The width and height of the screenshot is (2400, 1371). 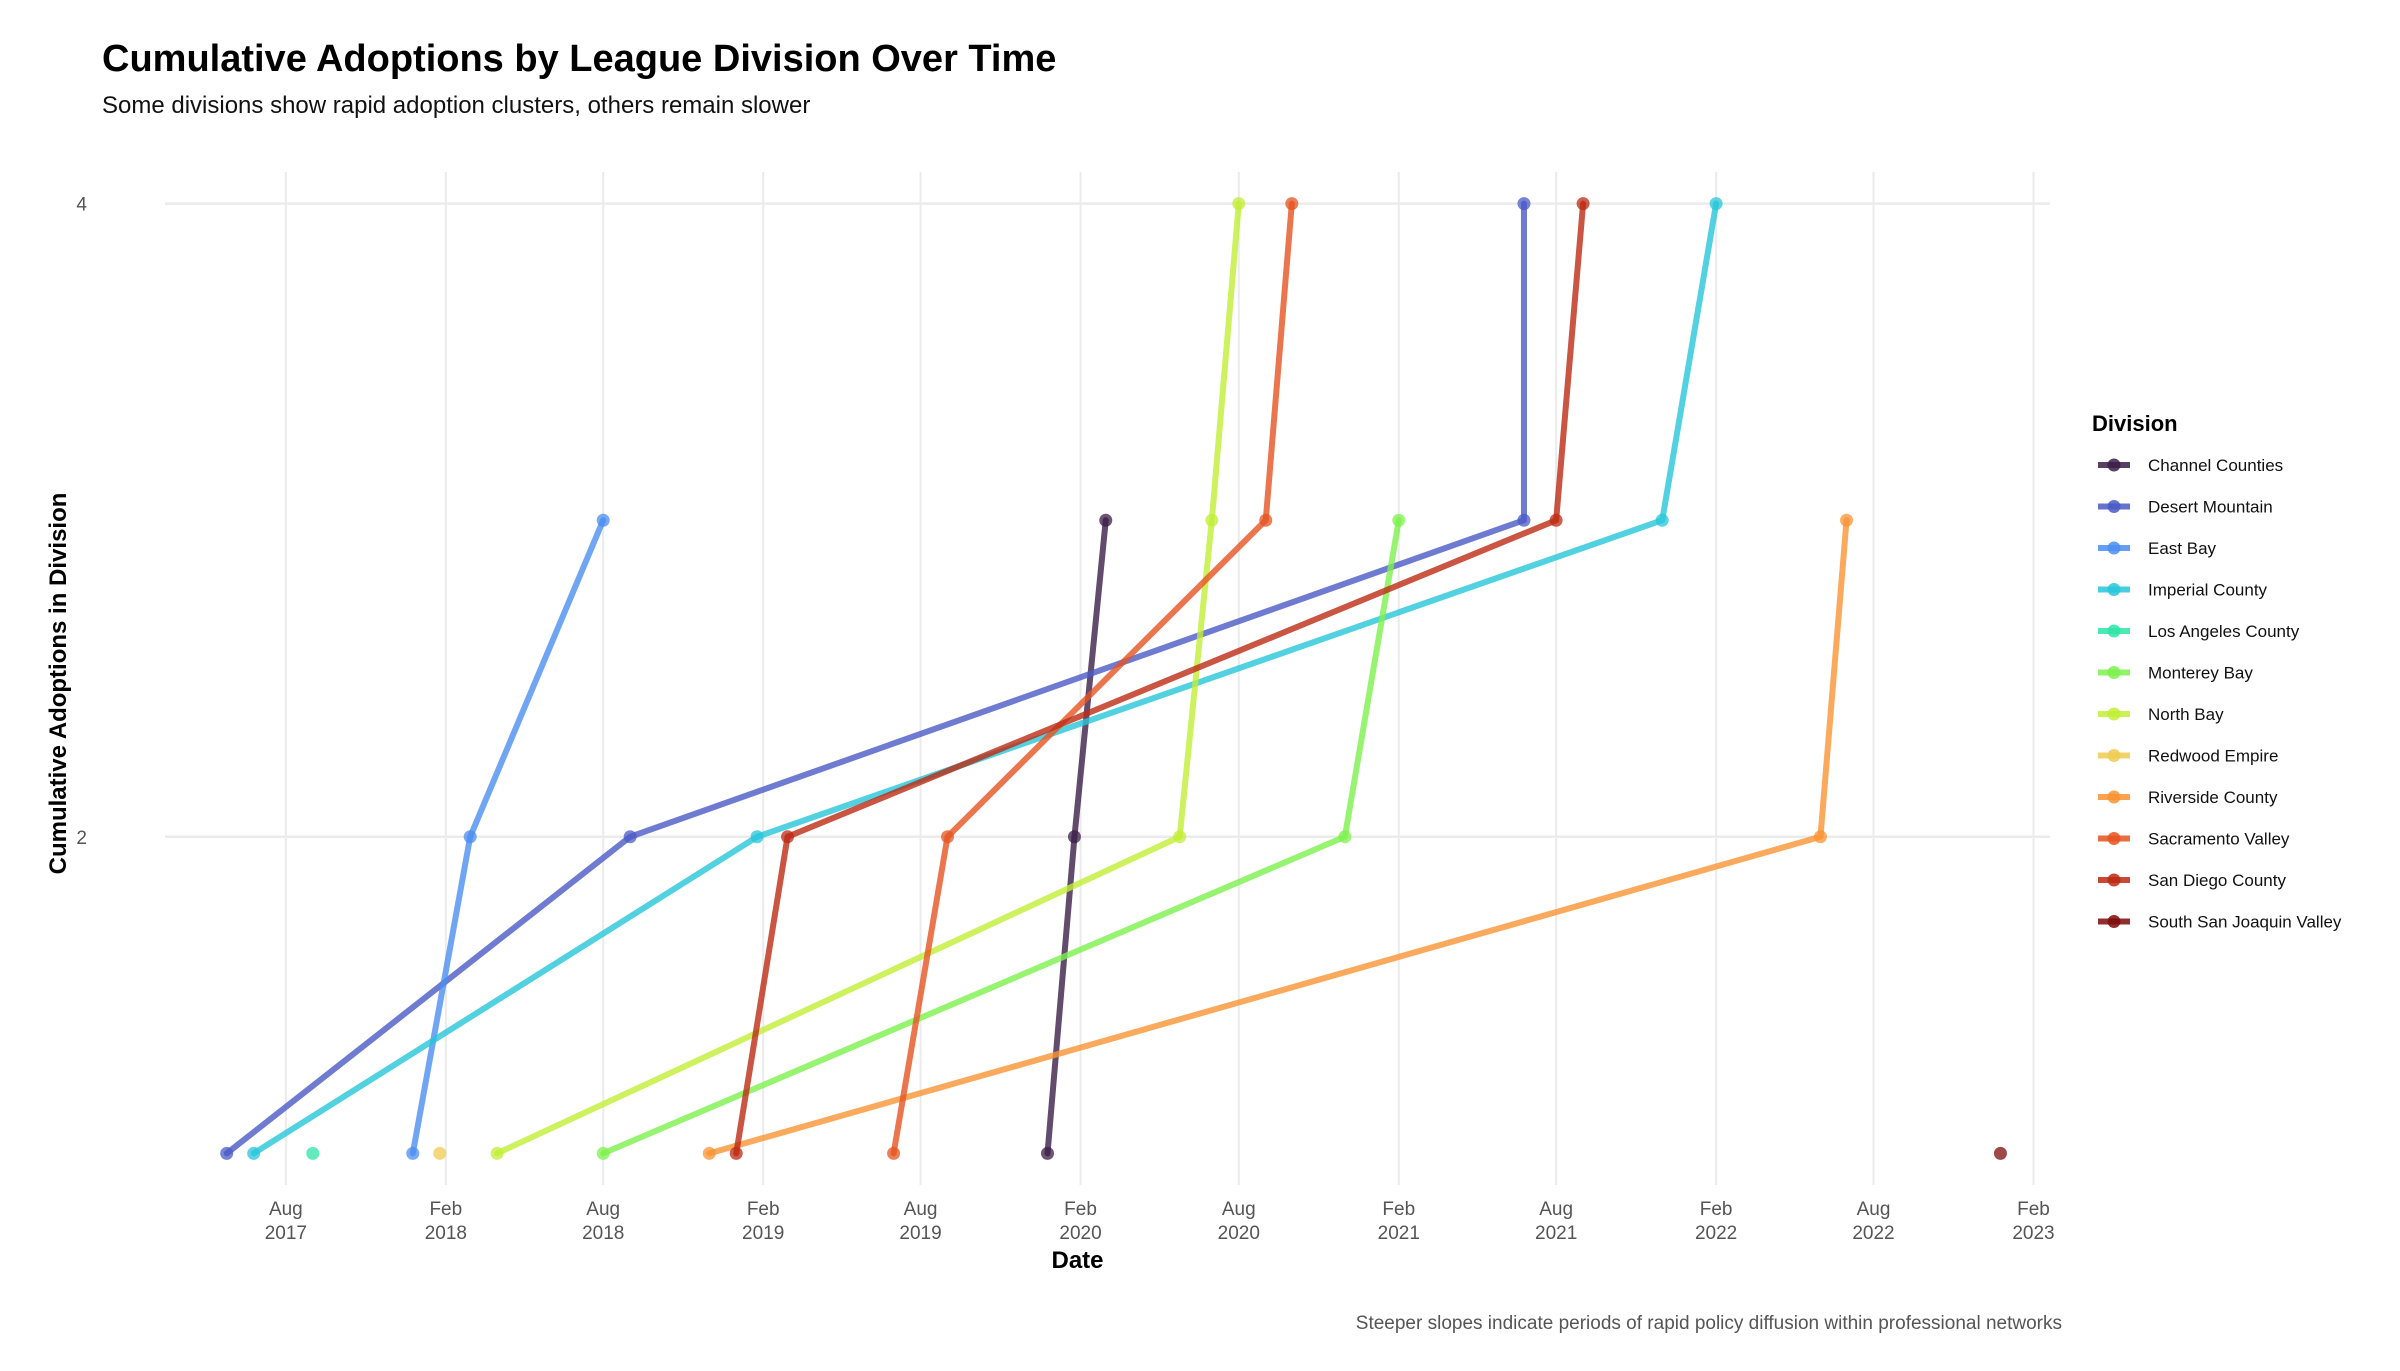 I want to click on legend-key-point-los-angeles-county, so click(x=2114, y=631).